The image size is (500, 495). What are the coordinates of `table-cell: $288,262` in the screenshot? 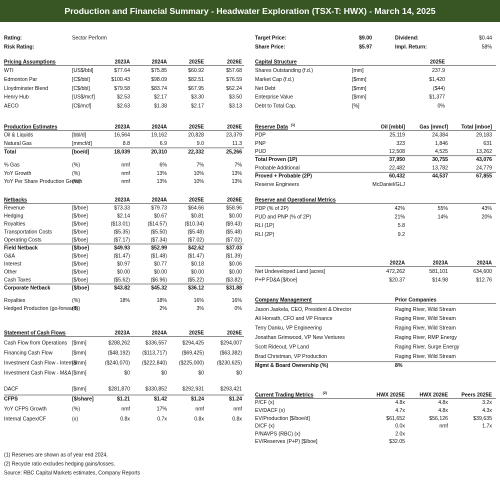 It's located at (119, 343).